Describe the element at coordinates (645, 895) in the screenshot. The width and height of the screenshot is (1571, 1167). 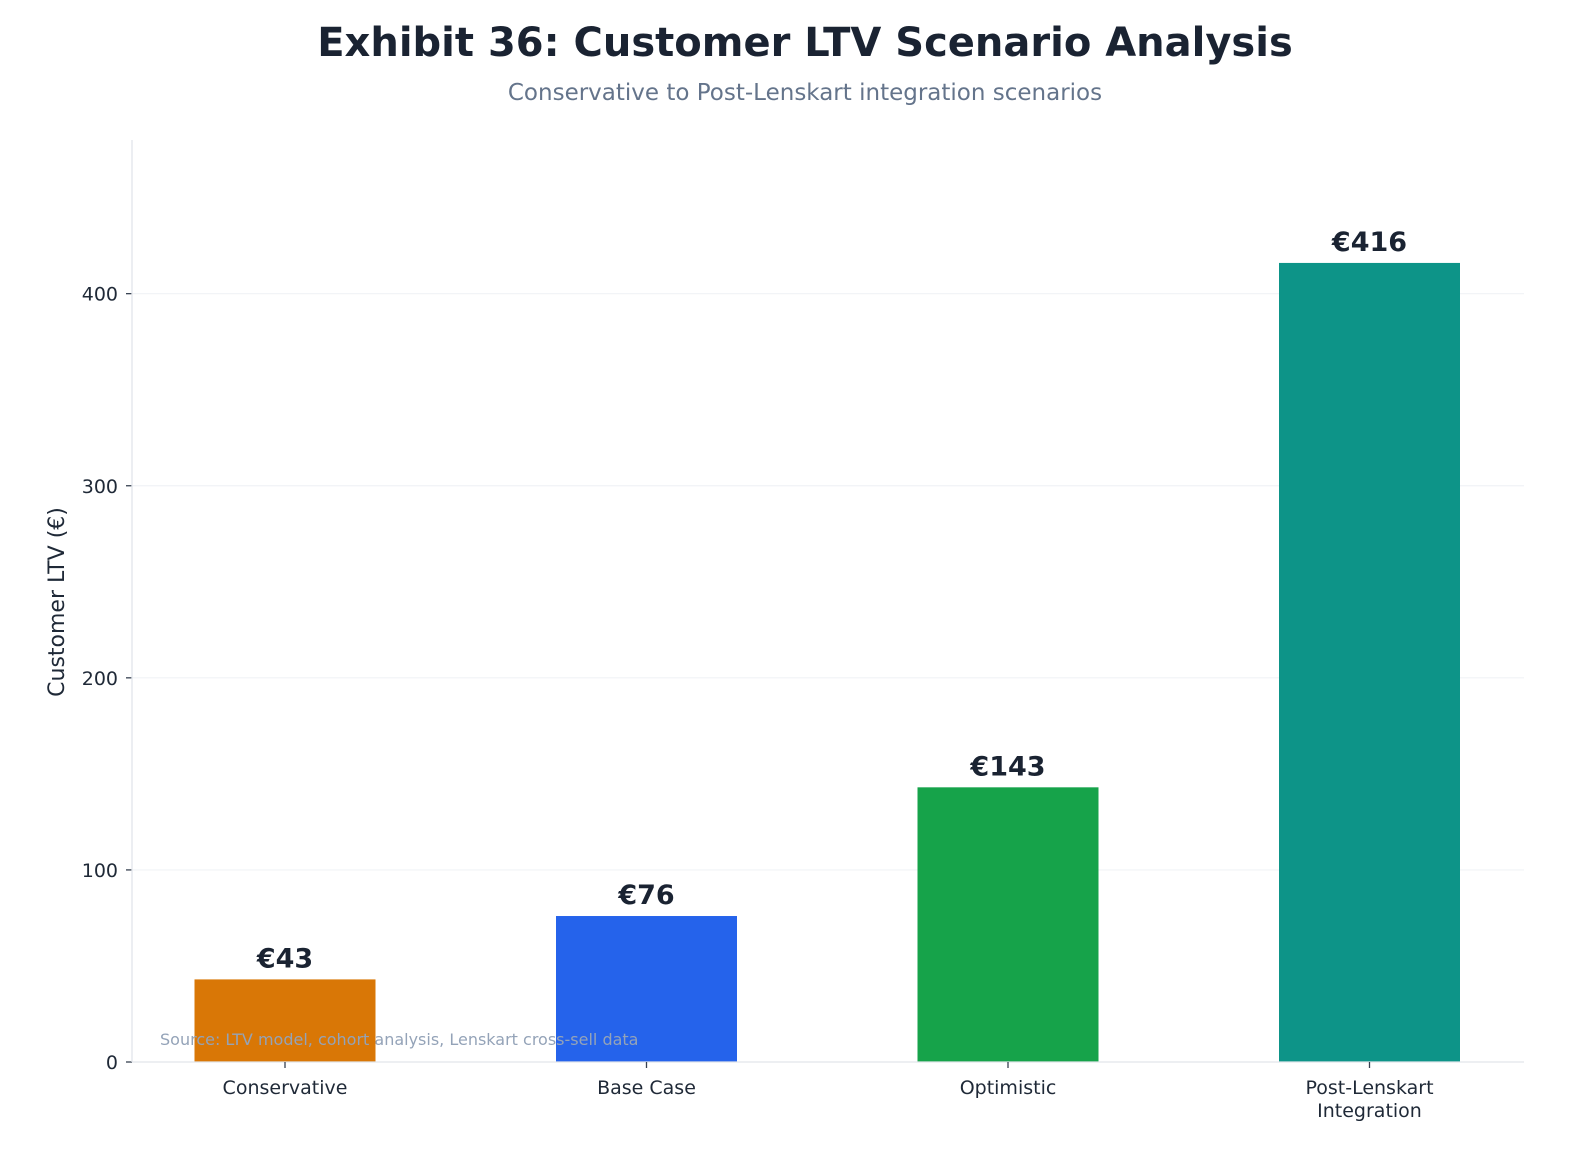
I see `data-label: €76` at that location.